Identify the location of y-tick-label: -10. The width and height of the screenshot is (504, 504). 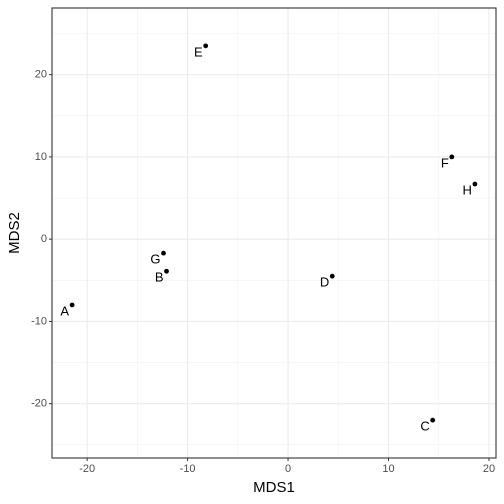
(39, 321).